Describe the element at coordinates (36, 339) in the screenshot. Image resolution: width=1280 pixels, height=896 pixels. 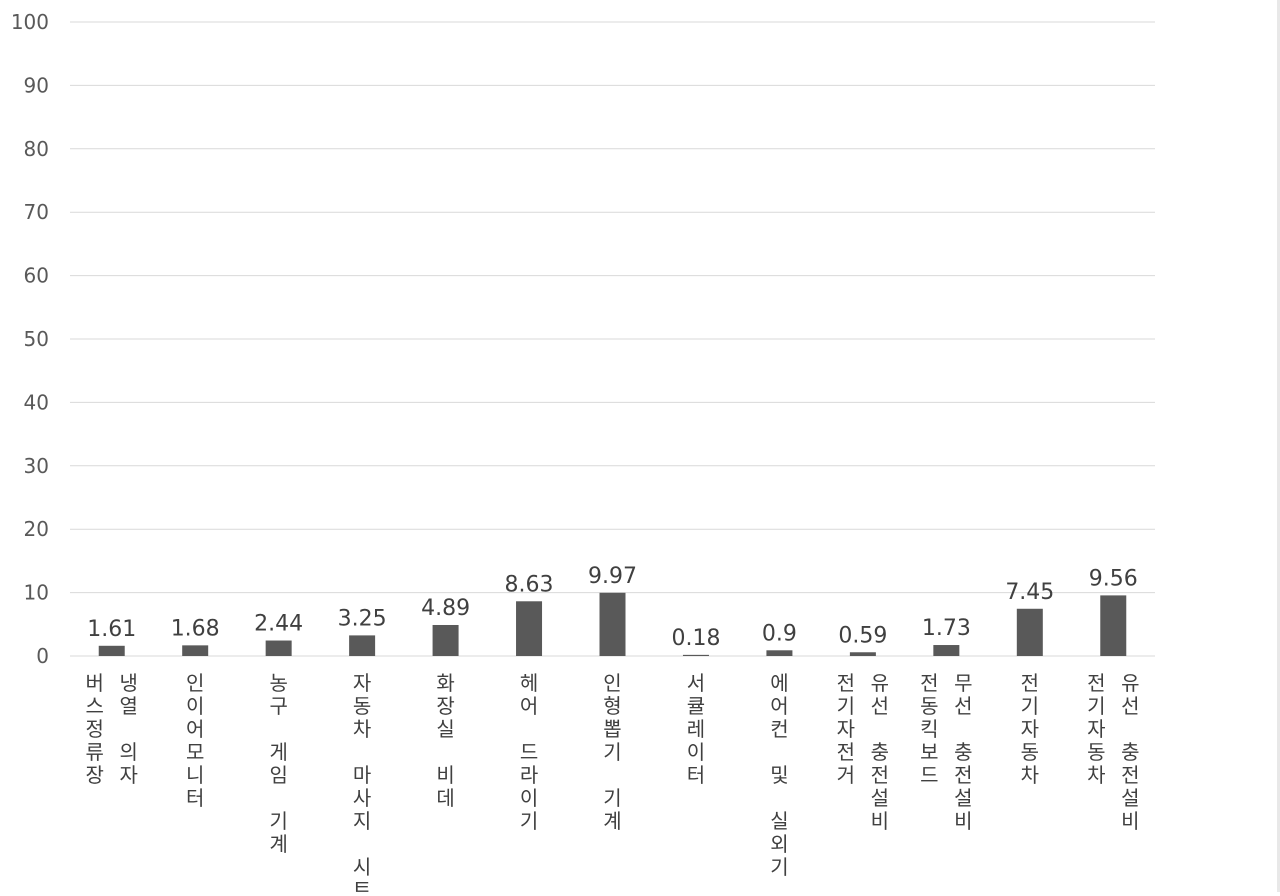
I see `y-tick-label: 50` at that location.